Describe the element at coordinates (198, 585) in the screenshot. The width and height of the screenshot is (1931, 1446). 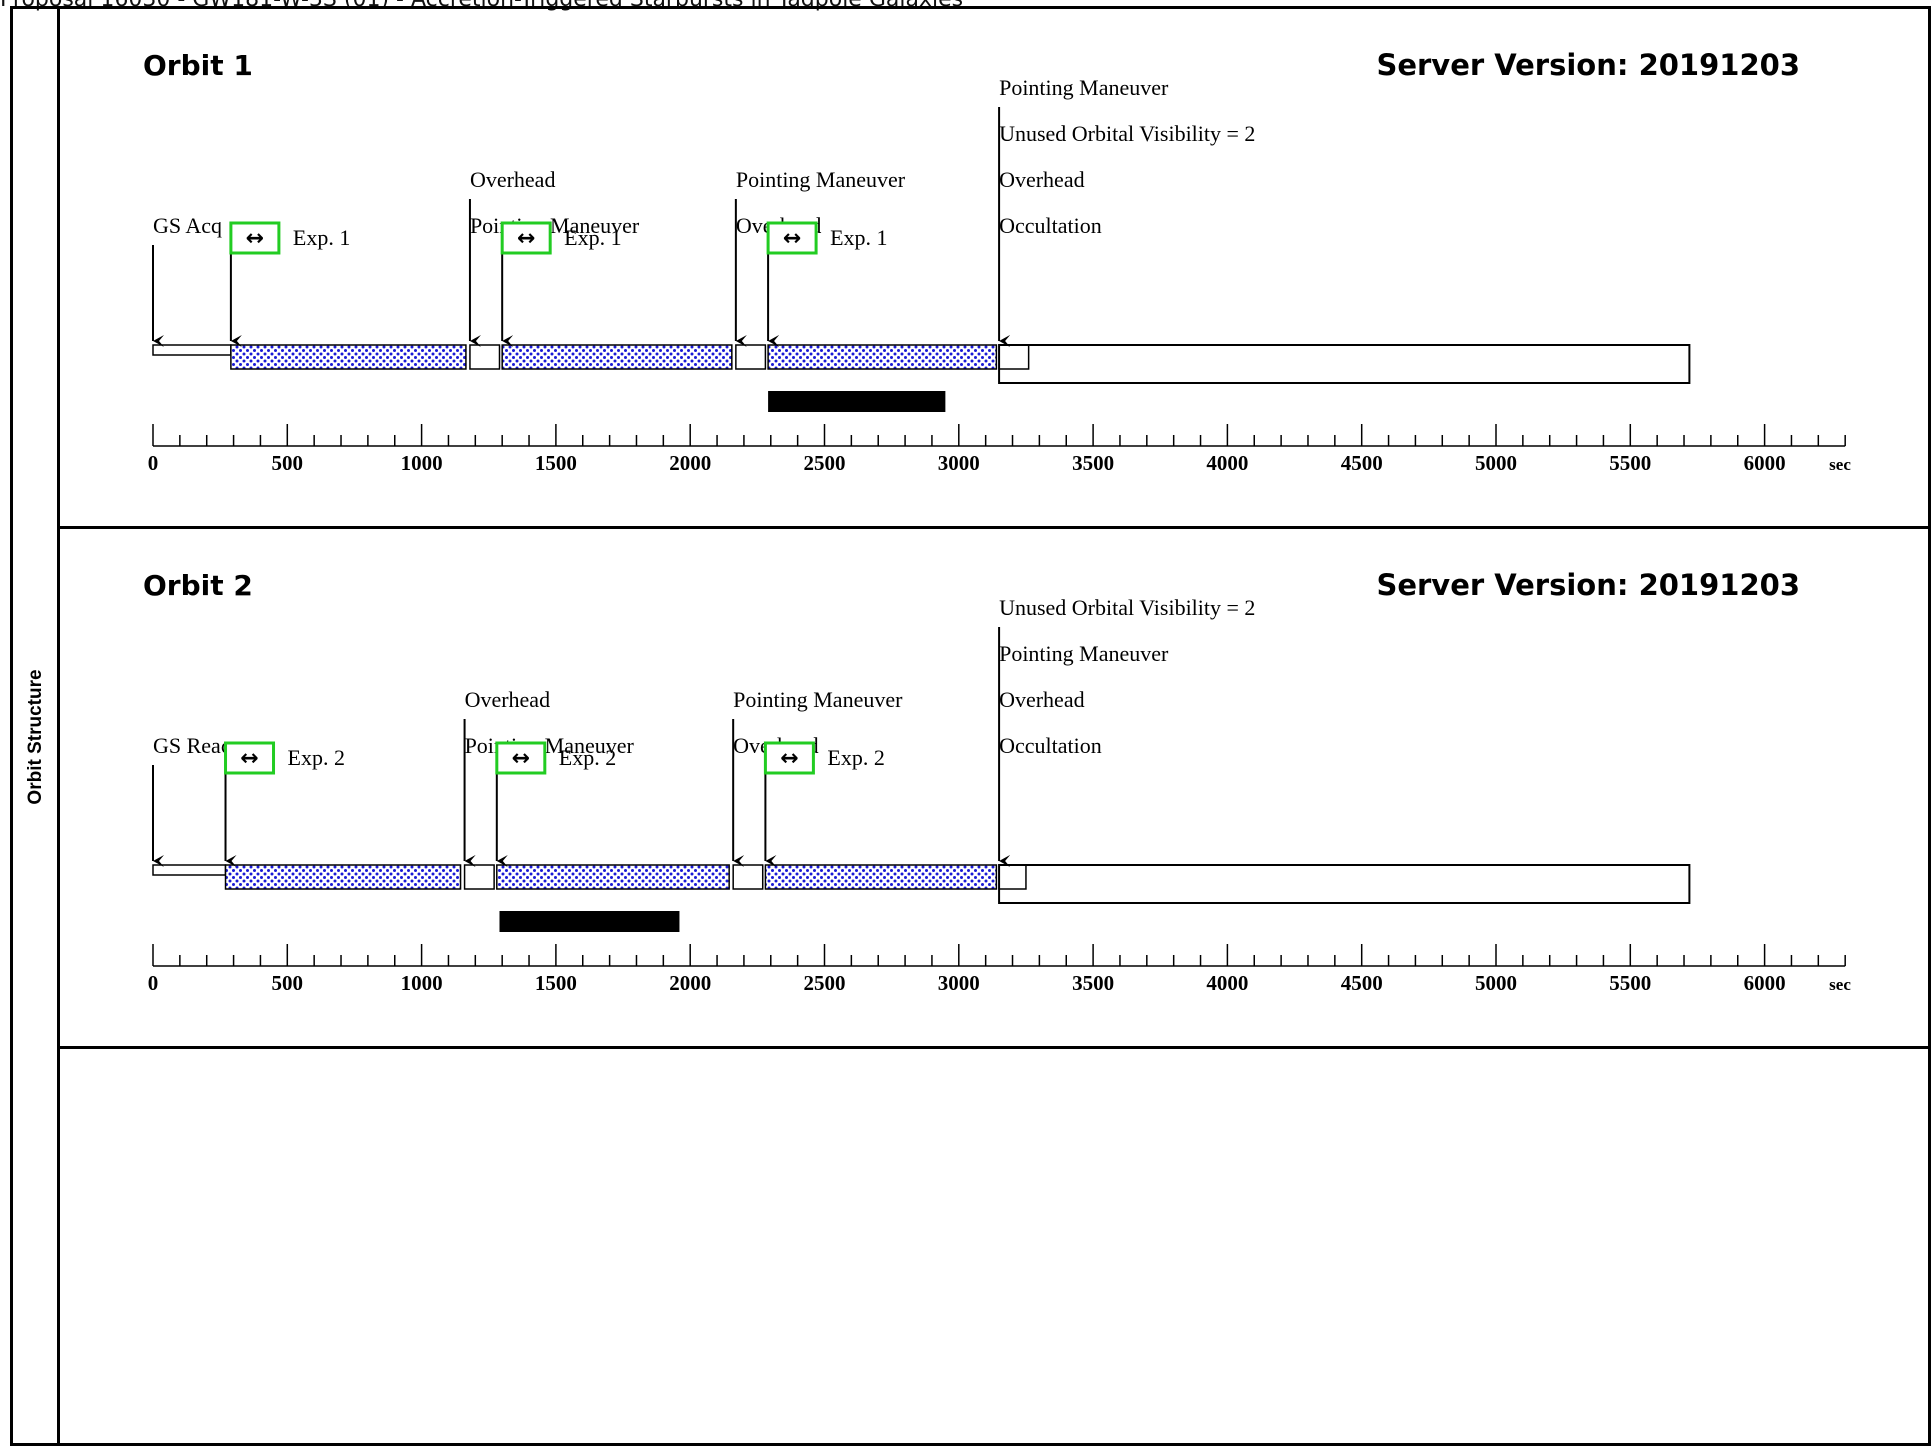
I see `orbit-title: Orbit 2` at that location.